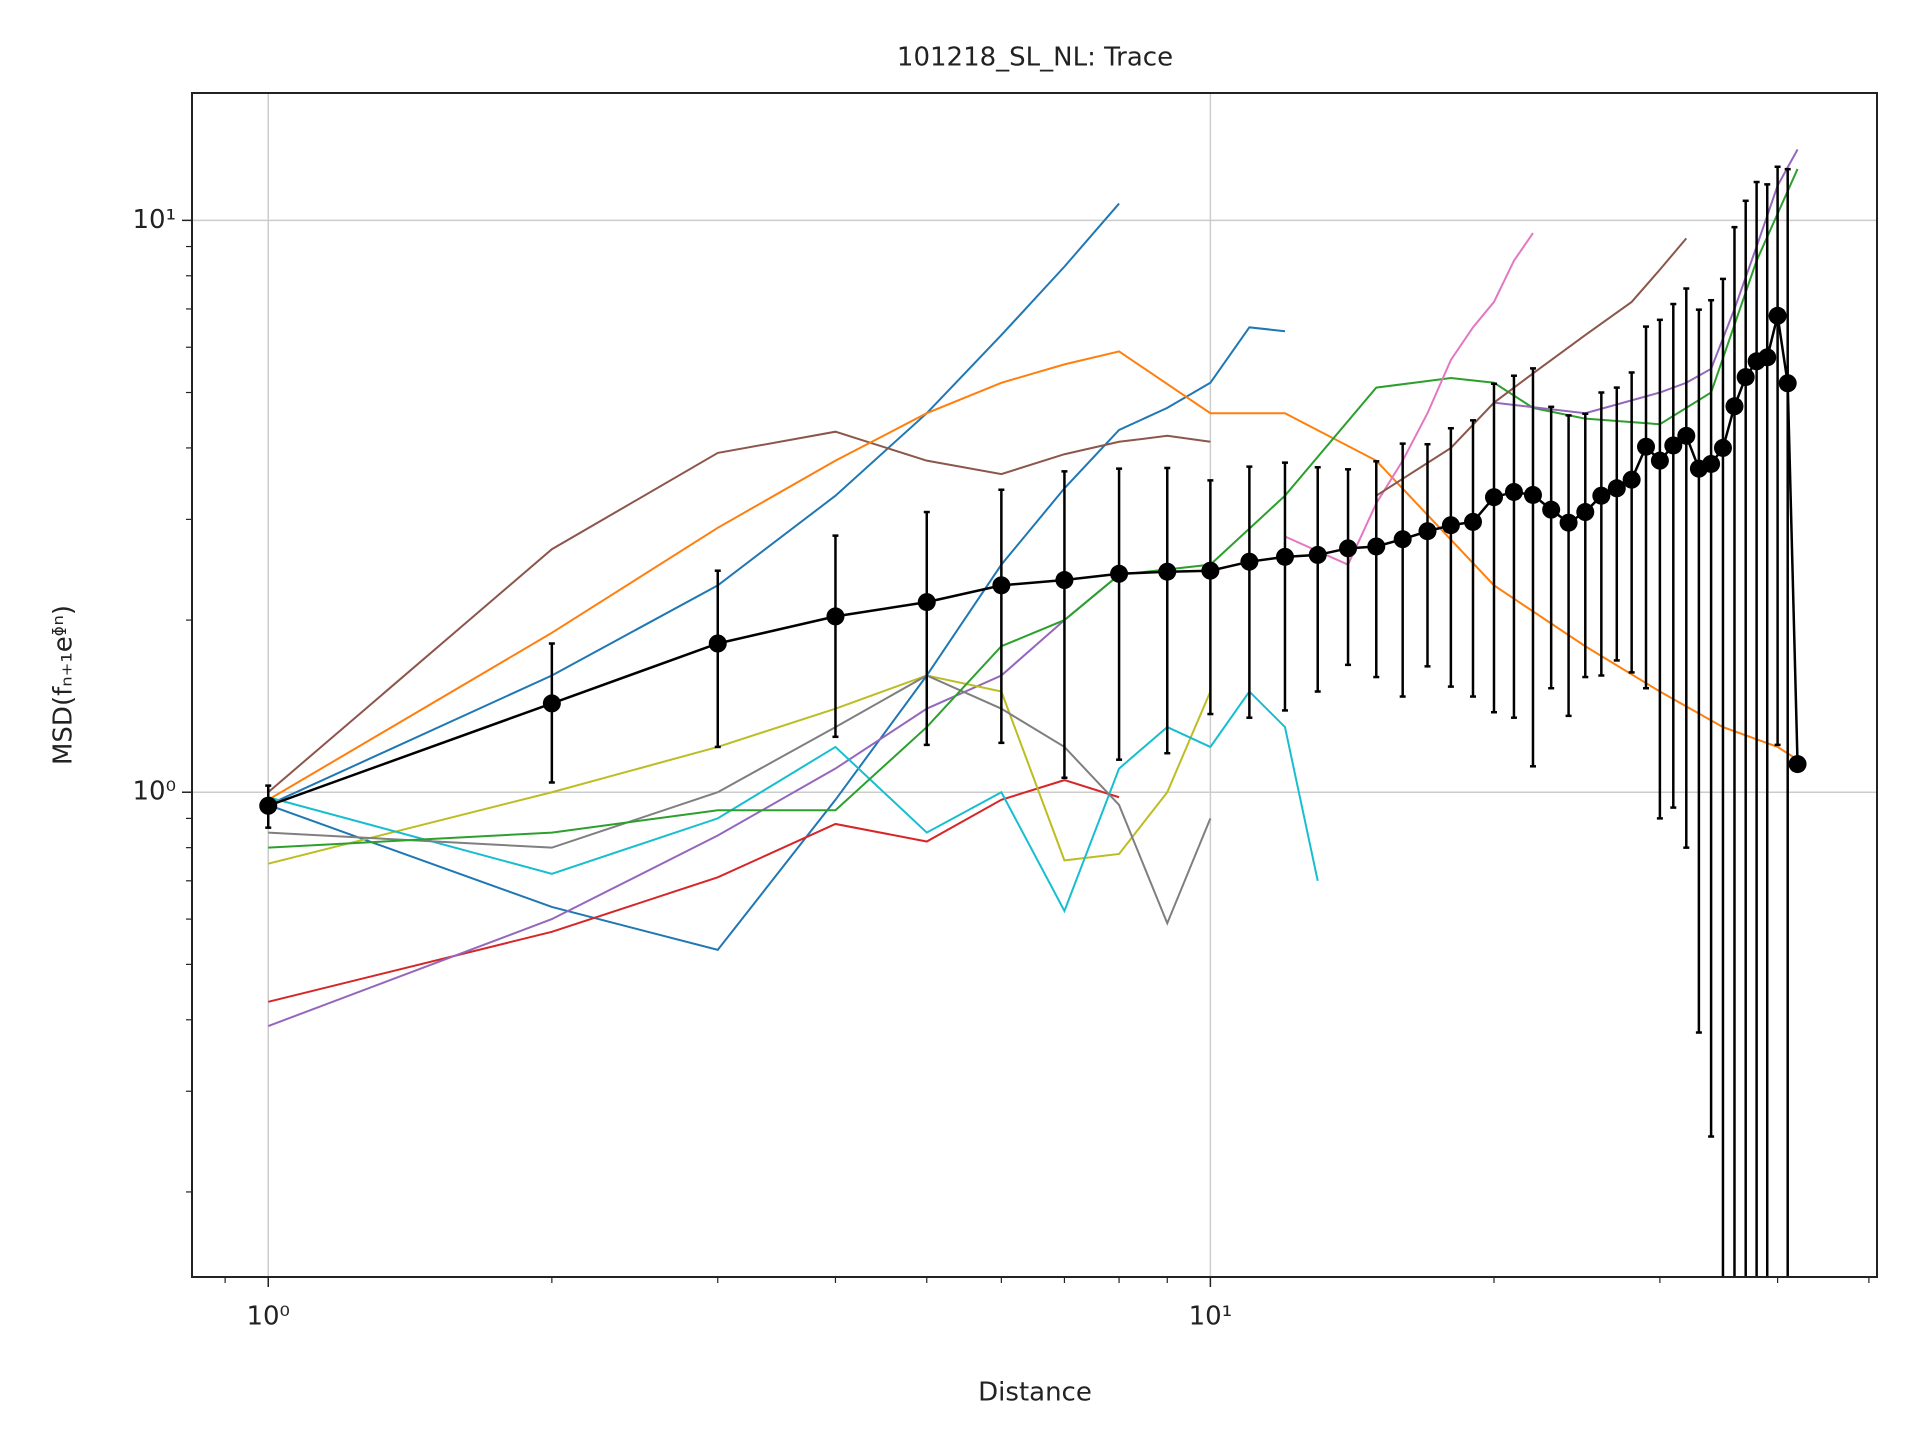 Image resolution: width=1920 pixels, height=1444 pixels. What do you see at coordinates (1035, 58) in the screenshot?
I see `chart-title: 101218_SL_NL: Trace` at bounding box center [1035, 58].